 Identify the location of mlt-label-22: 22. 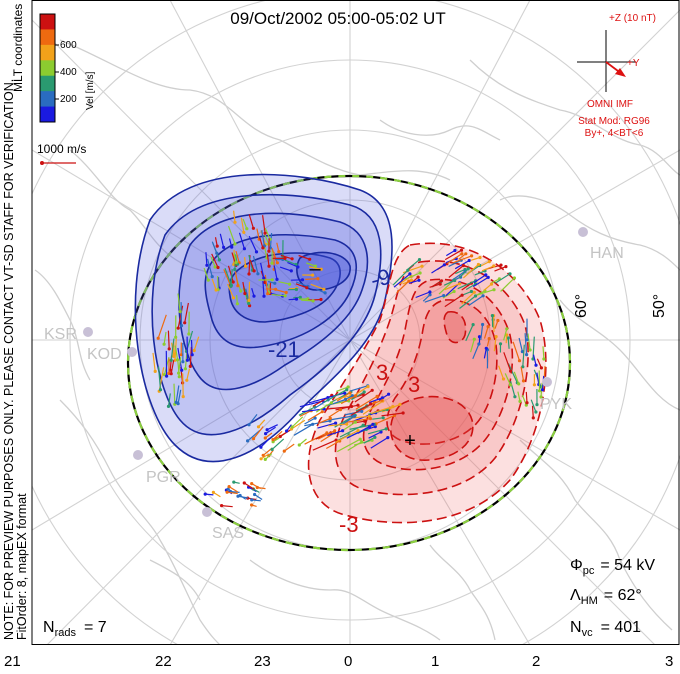
(163, 661).